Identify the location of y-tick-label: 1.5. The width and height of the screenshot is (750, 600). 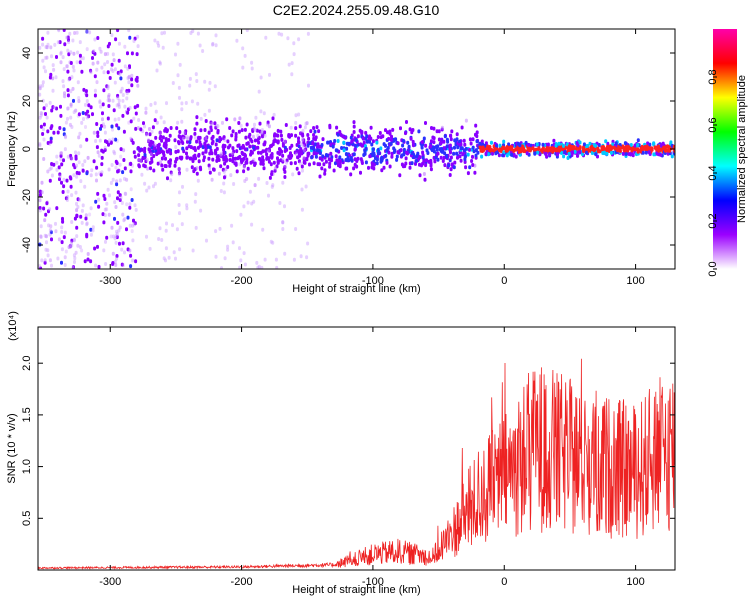
(27, 414).